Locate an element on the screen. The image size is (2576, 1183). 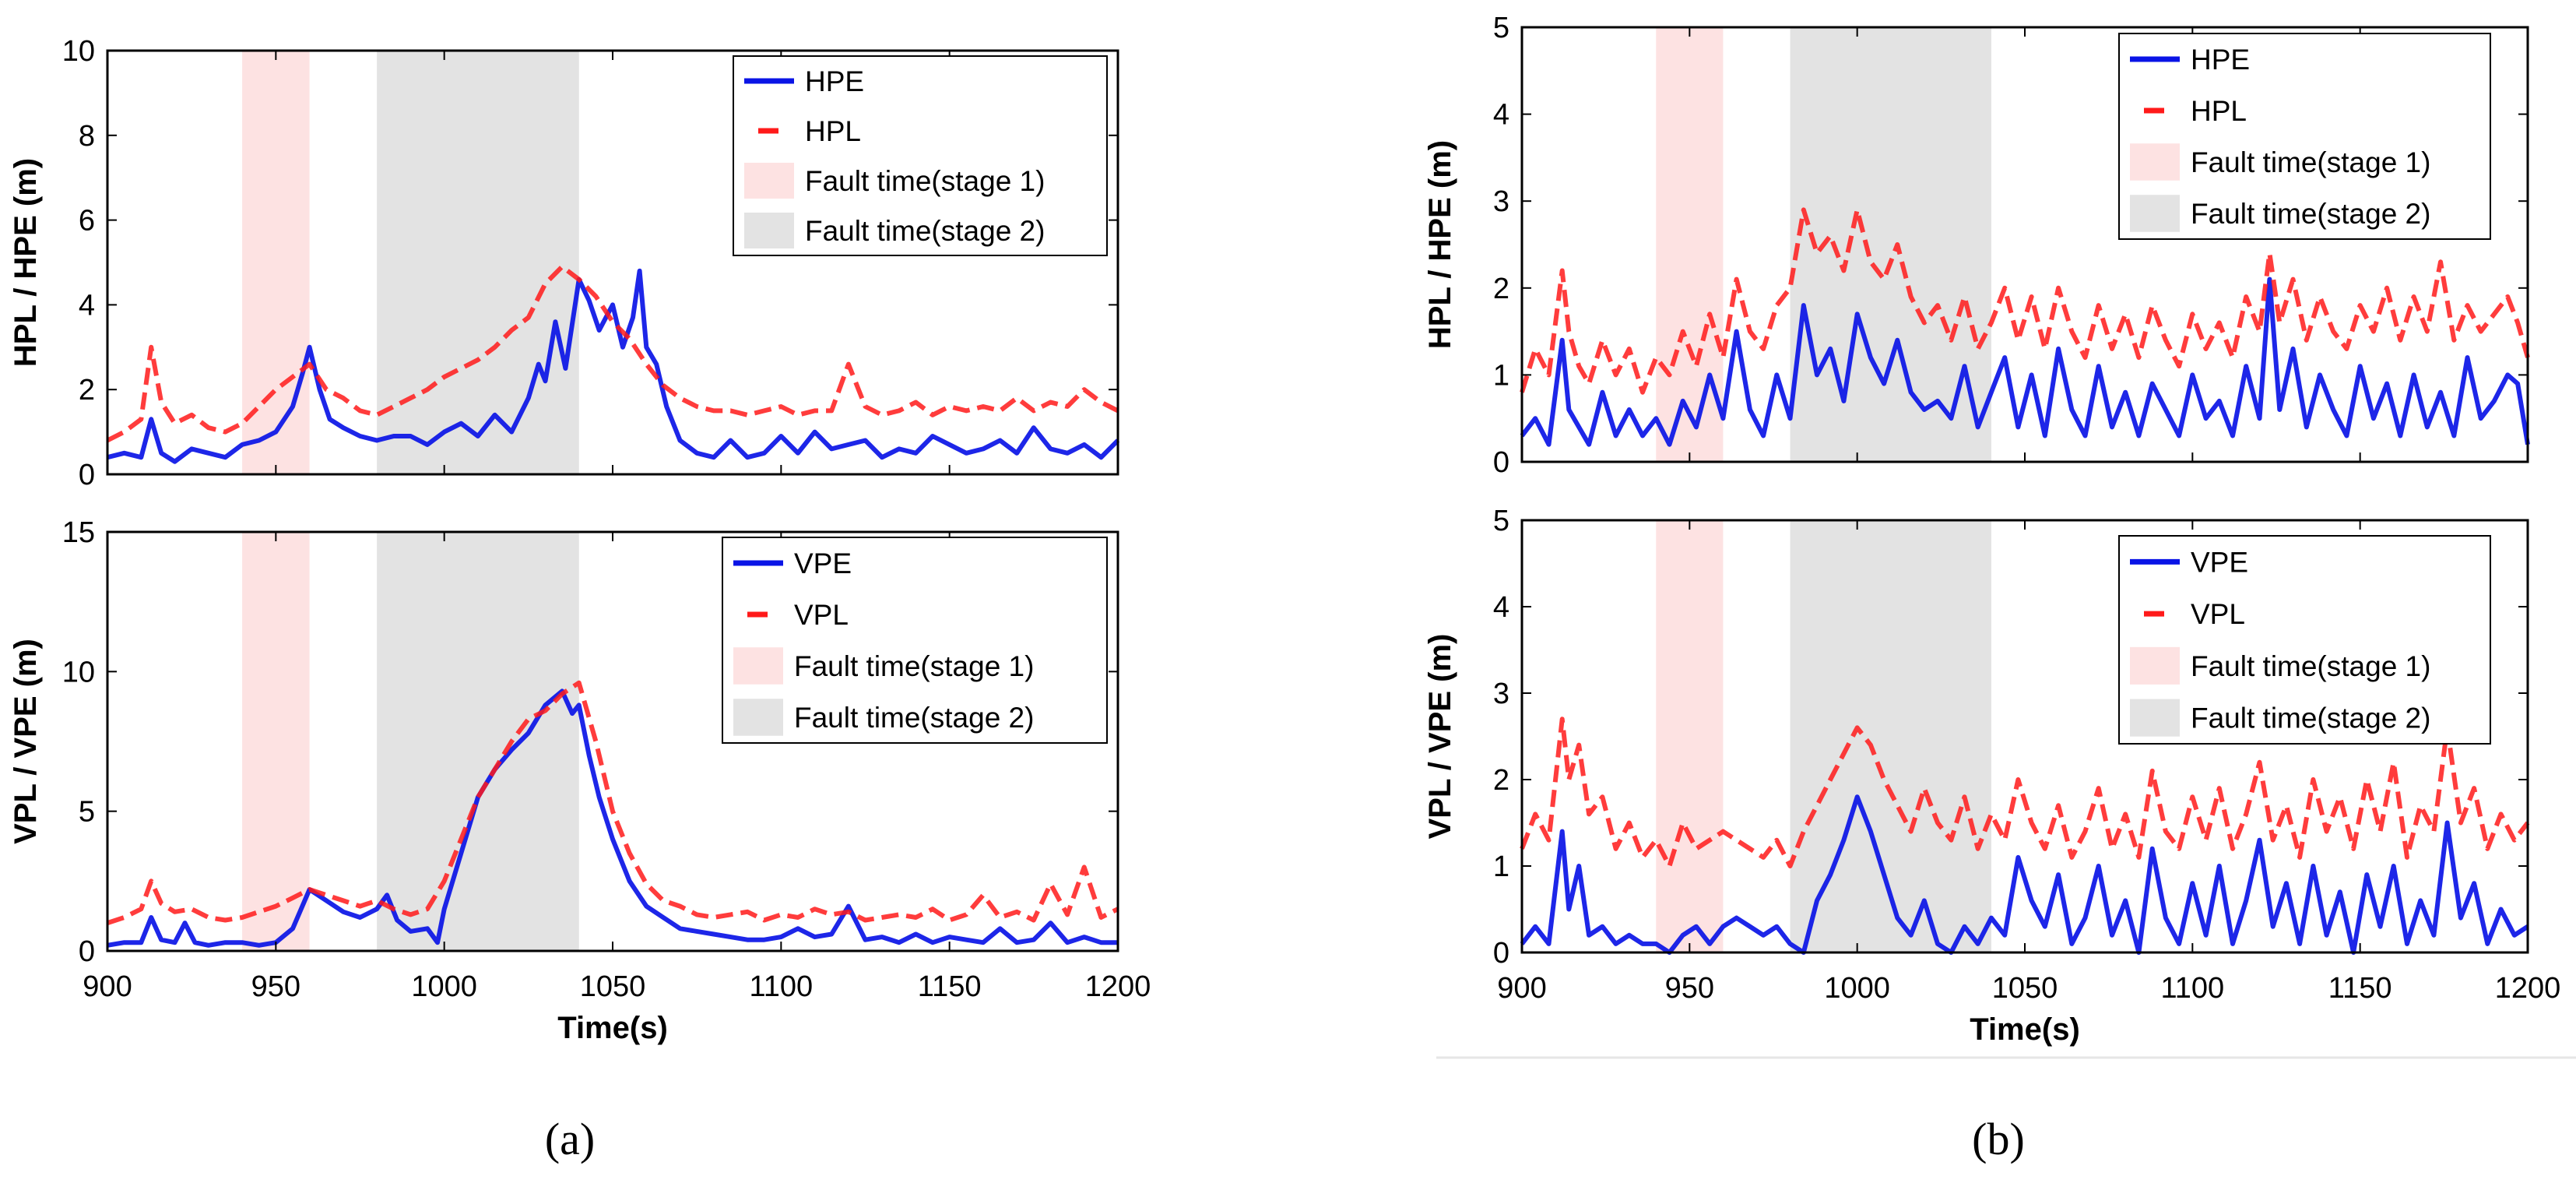
b-bottom-legend-swatch-fault2 is located at coordinates (2155, 718).